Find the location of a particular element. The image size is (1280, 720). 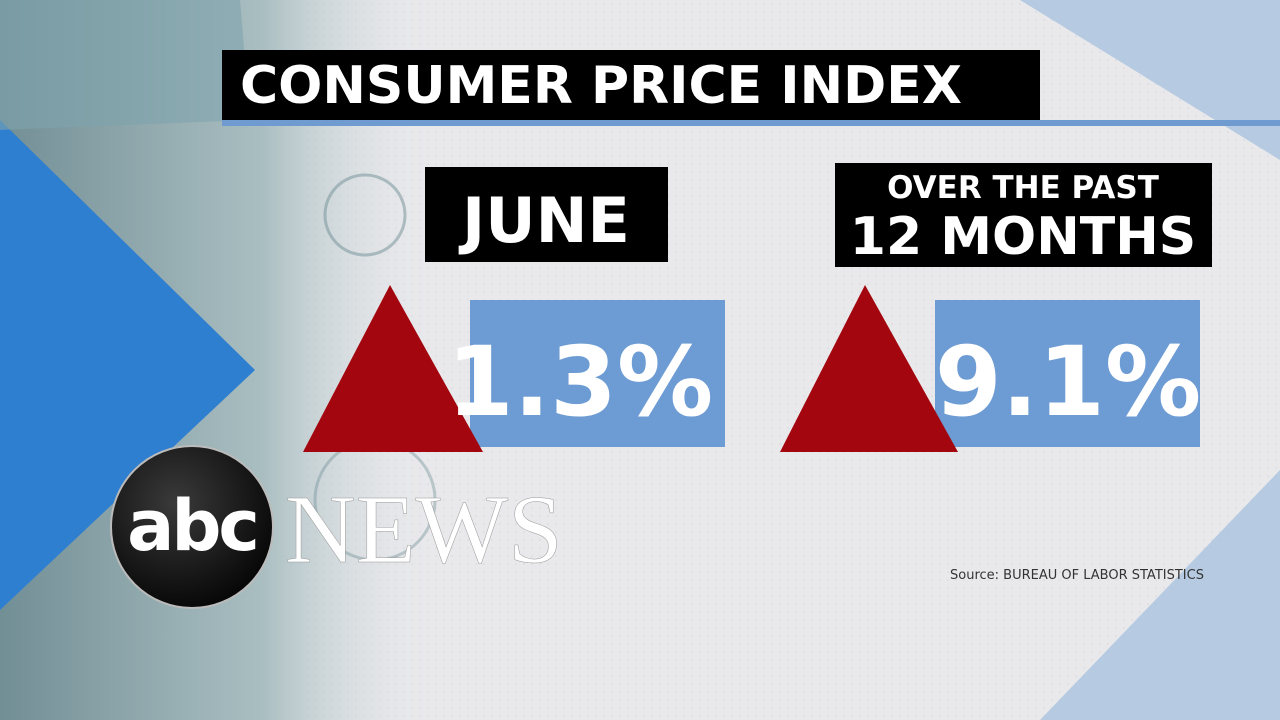

logo-circle is located at coordinates (192, 527).